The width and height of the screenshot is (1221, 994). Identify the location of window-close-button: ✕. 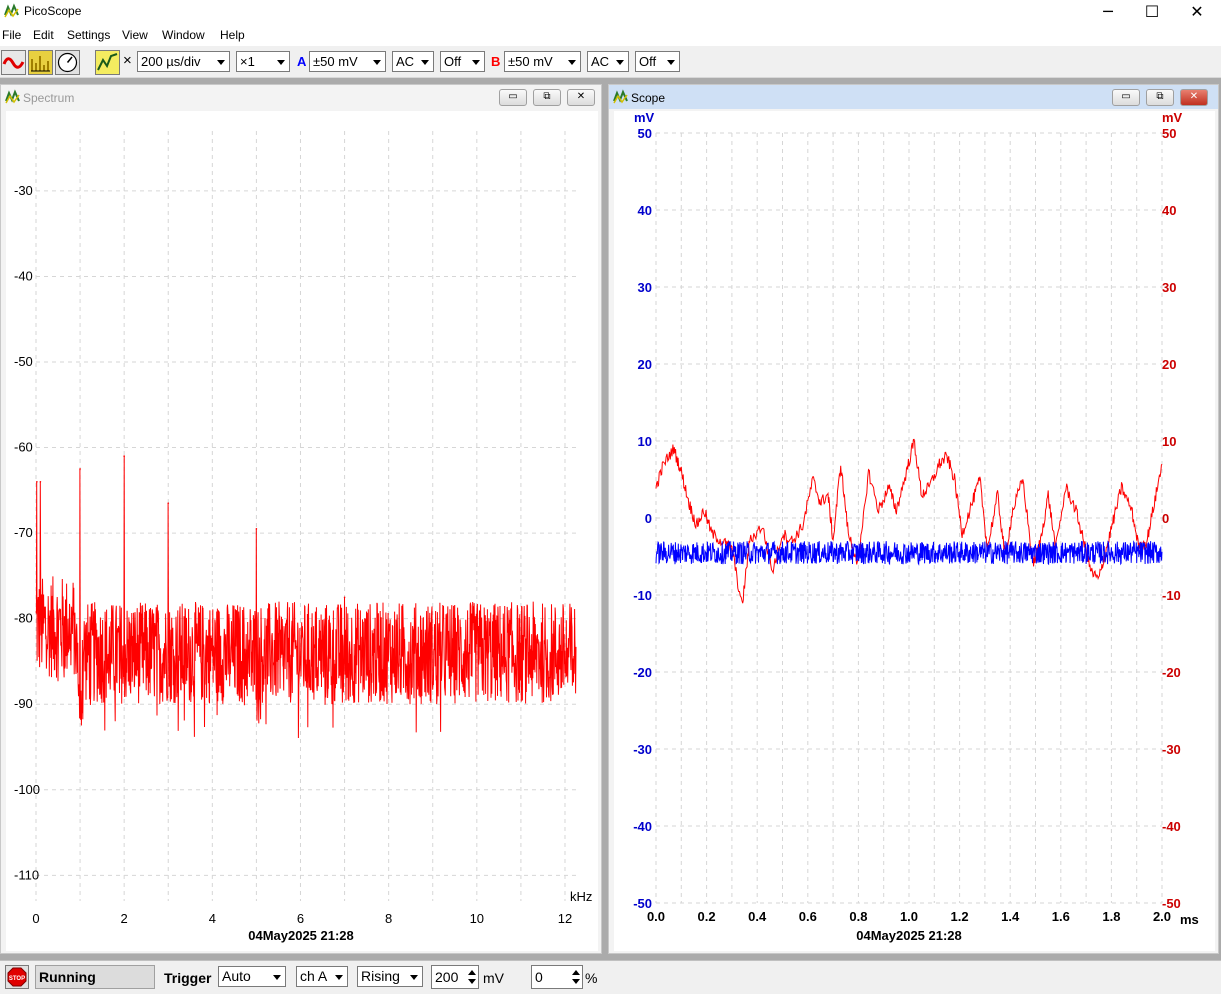
(1197, 11).